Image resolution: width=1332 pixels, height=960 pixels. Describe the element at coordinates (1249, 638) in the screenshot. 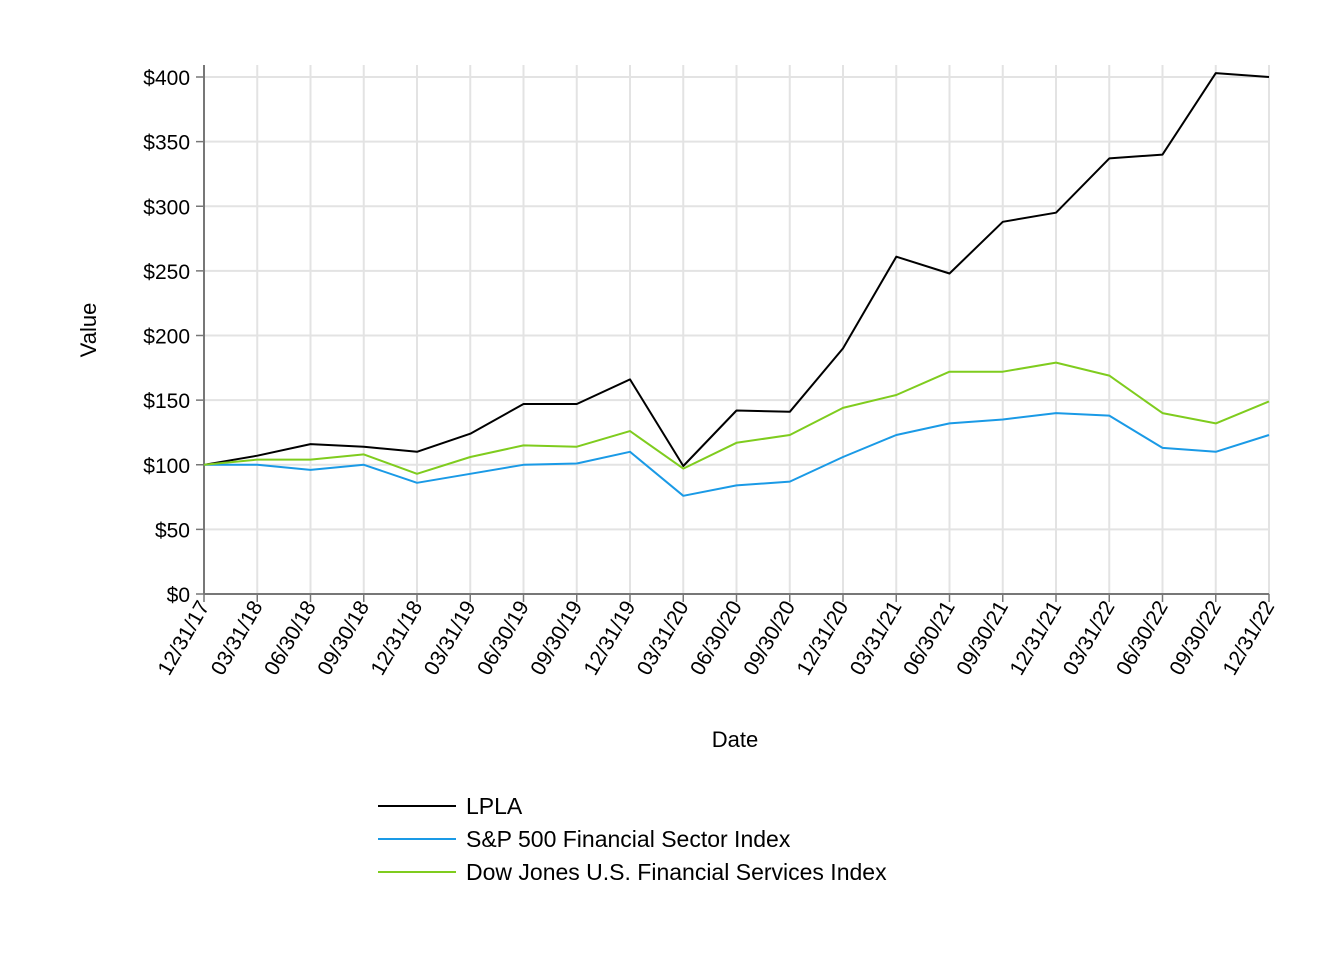

I see `x-tick-label: 12/31/22` at that location.